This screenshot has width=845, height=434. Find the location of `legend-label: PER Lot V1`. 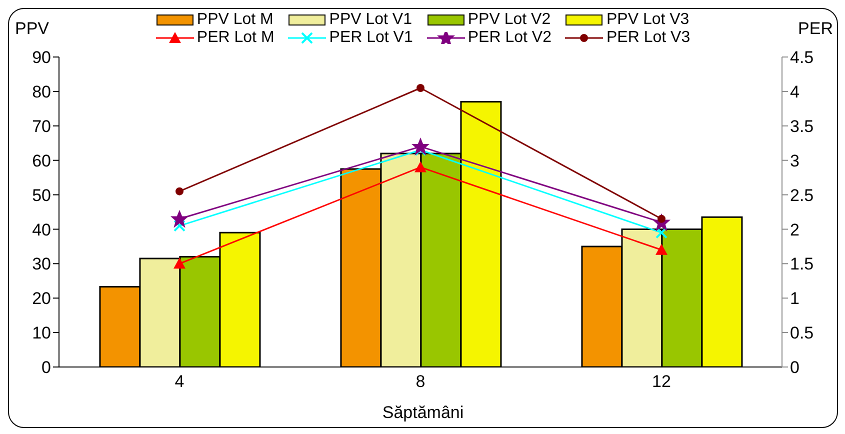

legend-label: PER Lot V1 is located at coordinates (371, 38).